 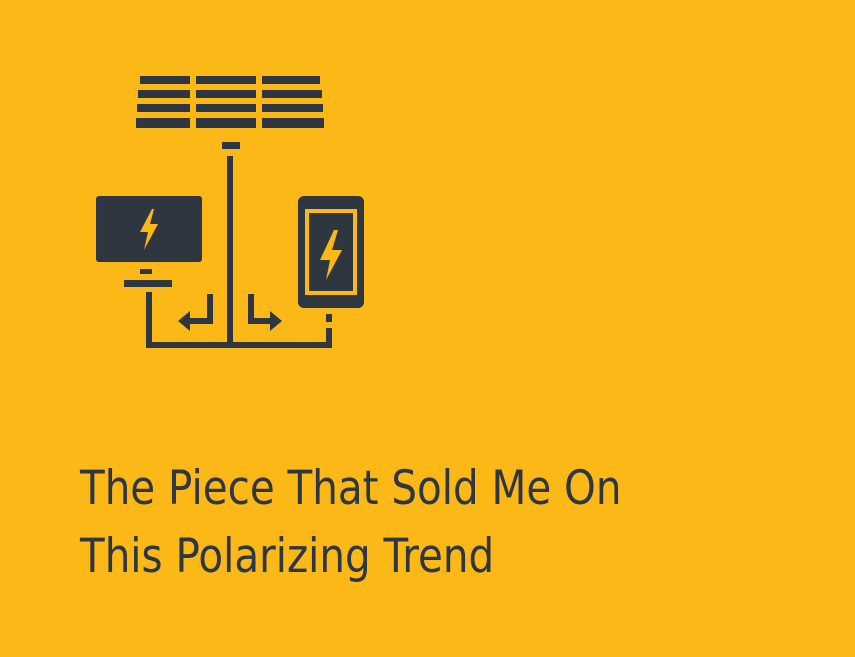 What do you see at coordinates (351, 488) in the screenshot?
I see `headline-line-1: The Piece That Sold Me On` at bounding box center [351, 488].